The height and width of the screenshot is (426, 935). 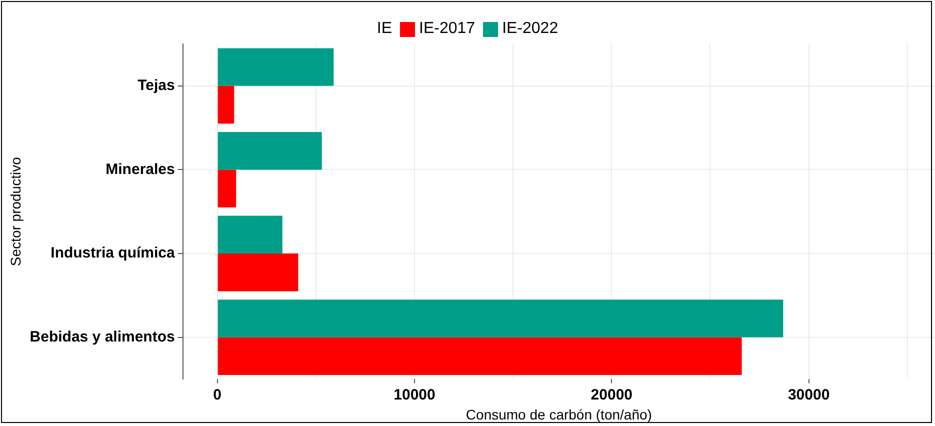 I want to click on y-tick-label: Tejas, so click(x=156, y=85).